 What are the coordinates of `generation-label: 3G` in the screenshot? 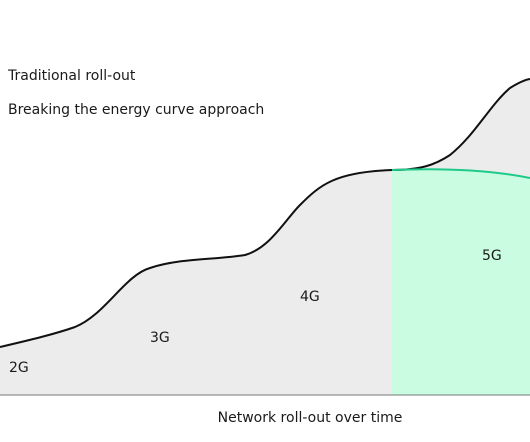 It's located at (160, 338).